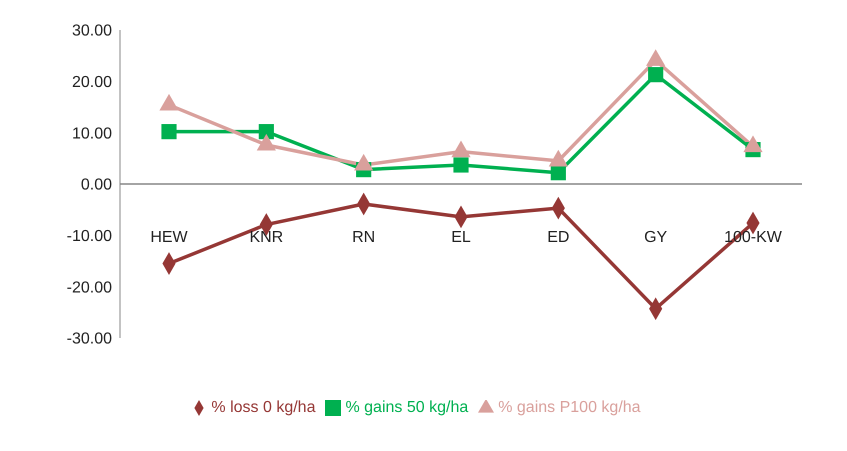 The width and height of the screenshot is (847, 451). Describe the element at coordinates (89, 339) in the screenshot. I see `y-tick-label: -30.00` at that location.